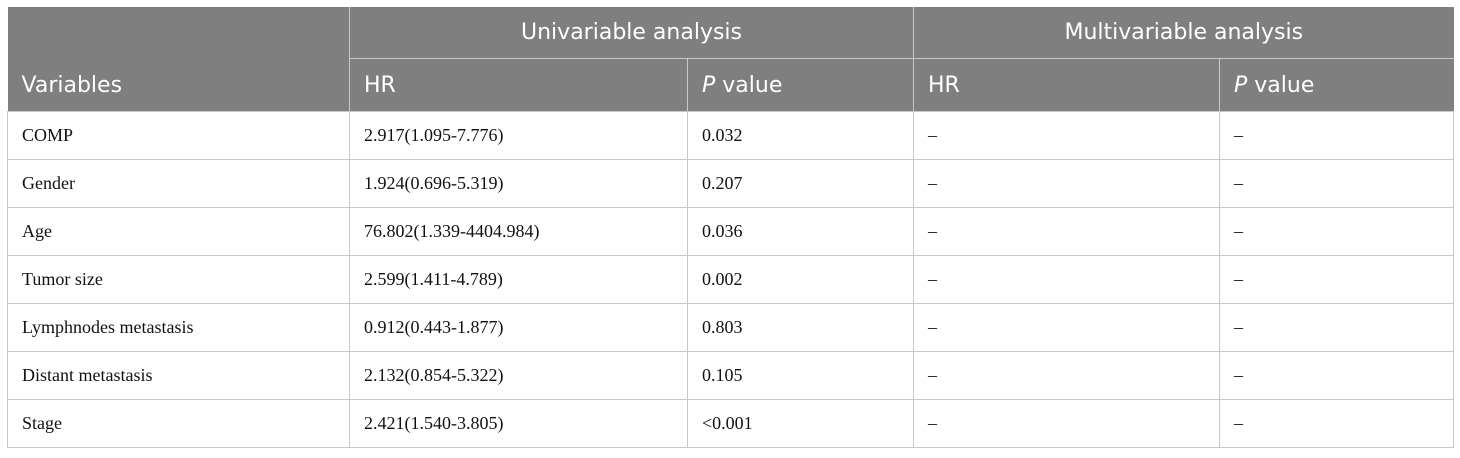  What do you see at coordinates (518, 183) in the screenshot?
I see `univariable-hr-cell: 1.924(0.696-5.319)` at bounding box center [518, 183].